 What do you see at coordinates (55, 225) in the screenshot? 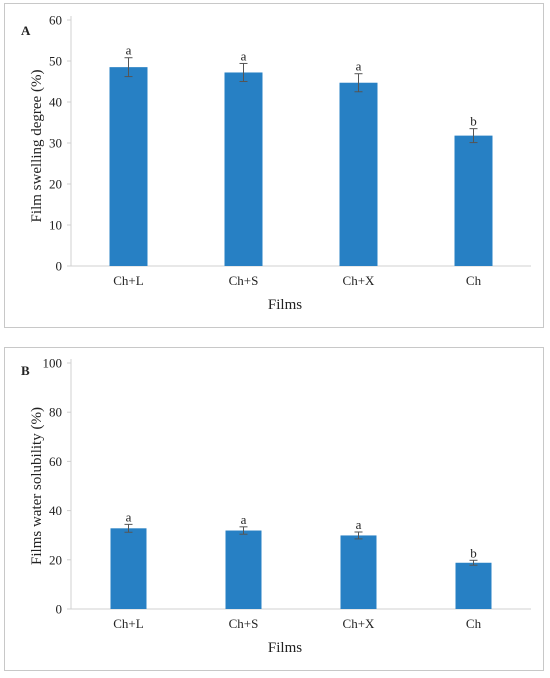
I see `y-tick-label: 10` at bounding box center [55, 225].